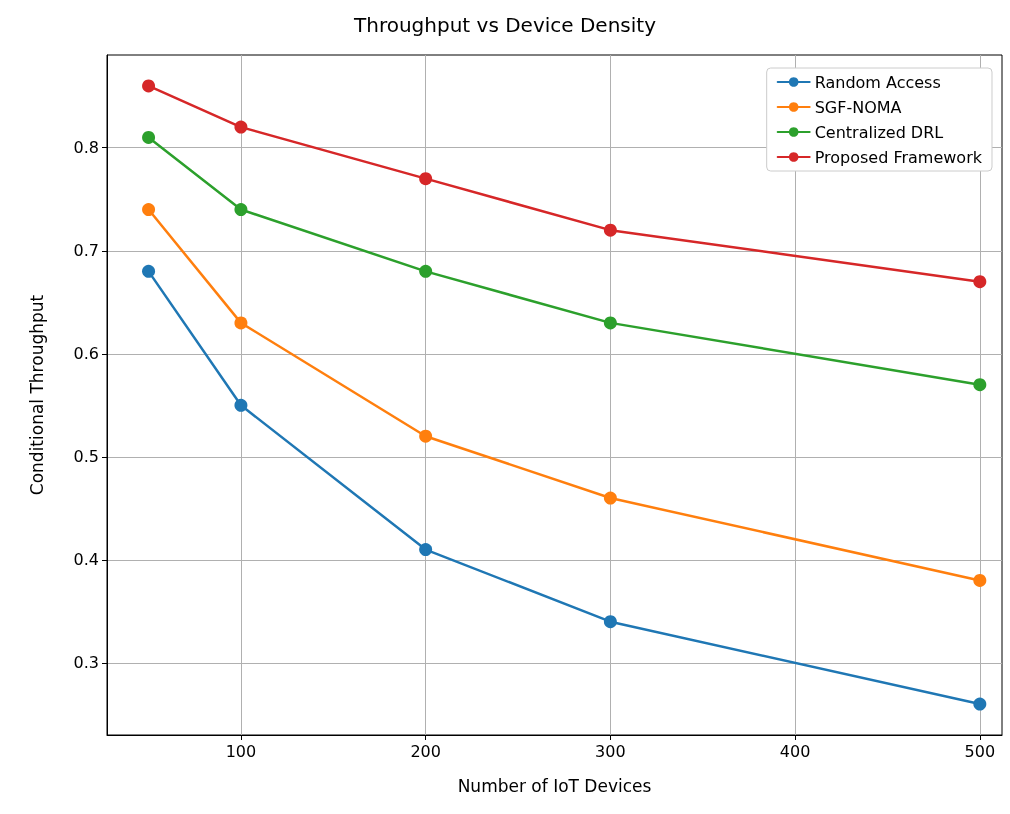 The image size is (1010, 814). I want to click on y-tick-label: 0.5, so click(86, 457).